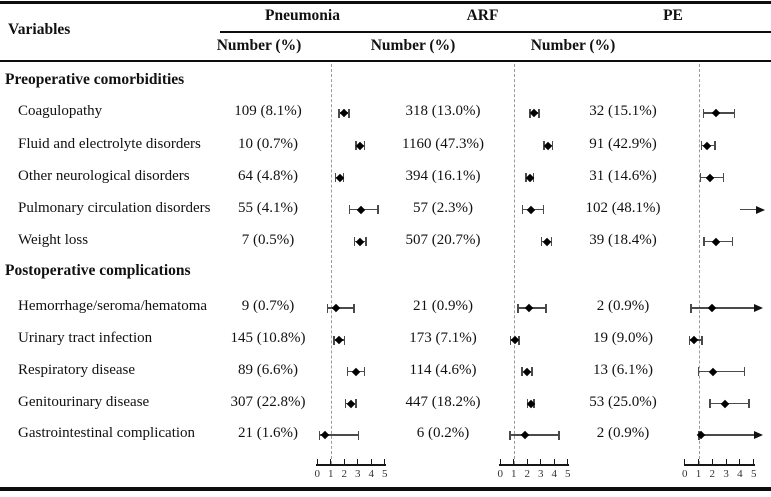 The width and height of the screenshot is (771, 497). Describe the element at coordinates (385, 2) in the screenshot. I see `top-border-rule` at that location.